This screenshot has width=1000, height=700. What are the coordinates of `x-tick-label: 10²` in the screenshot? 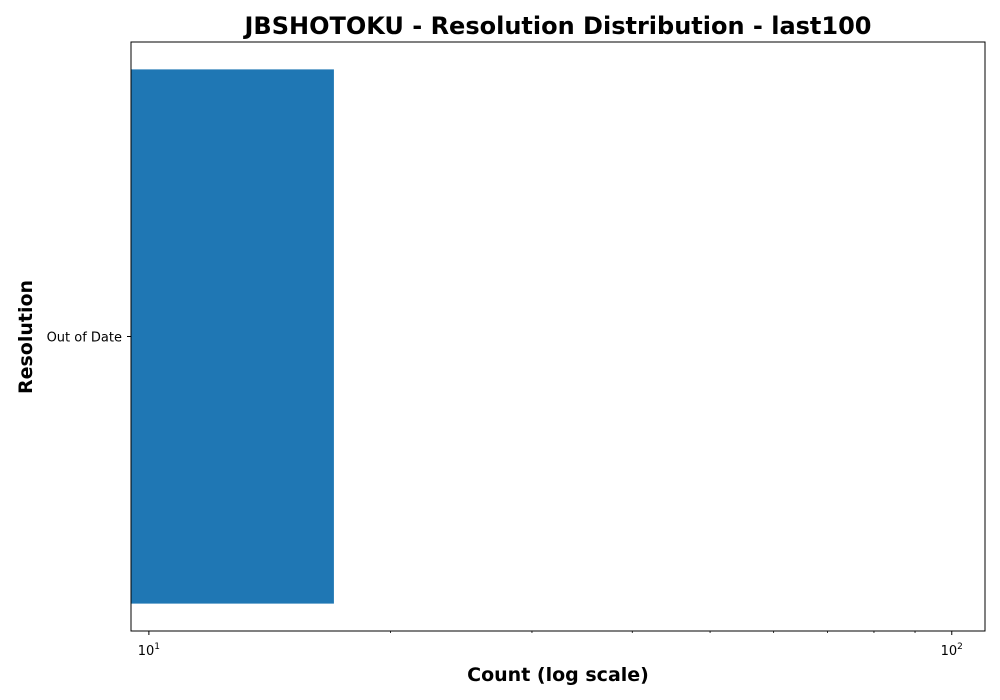 It's located at (952, 650).